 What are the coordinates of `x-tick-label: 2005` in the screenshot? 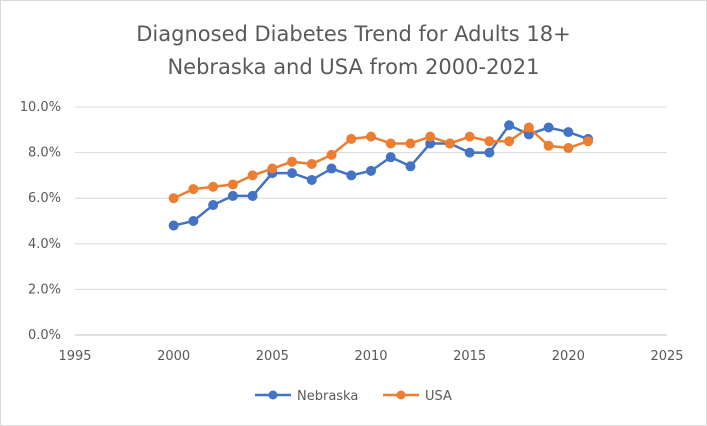 It's located at (272, 356).